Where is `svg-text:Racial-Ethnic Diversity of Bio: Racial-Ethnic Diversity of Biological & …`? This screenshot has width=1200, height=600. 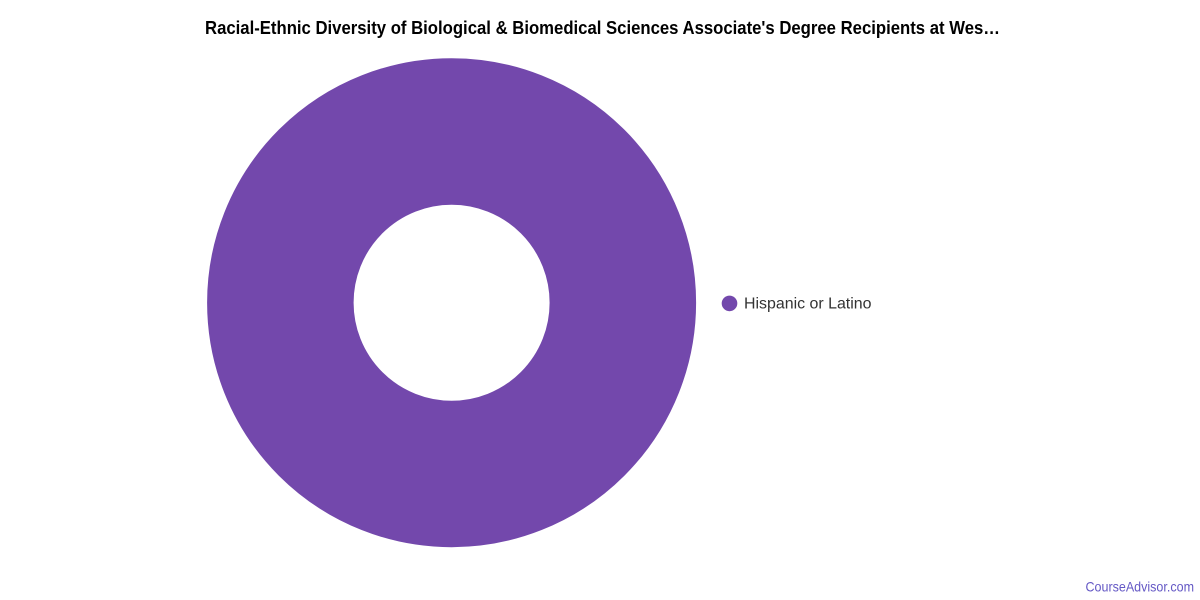 svg-text:Racial-Ethnic Diversity of Bio: Racial-Ethnic Diversity of Biological & … is located at coordinates (602, 28).